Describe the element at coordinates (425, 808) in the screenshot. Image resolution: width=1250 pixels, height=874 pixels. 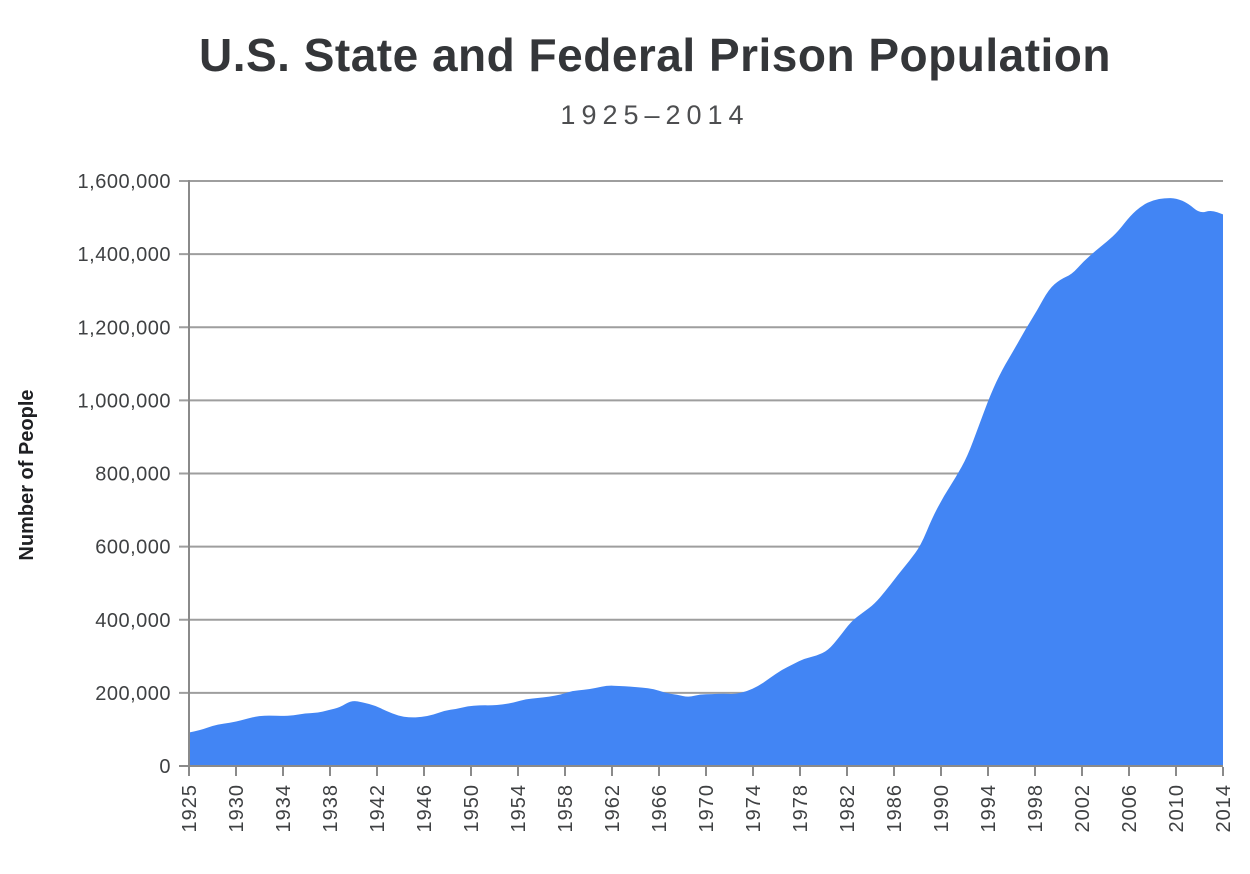
I see `x-tick-label: 1946` at that location.